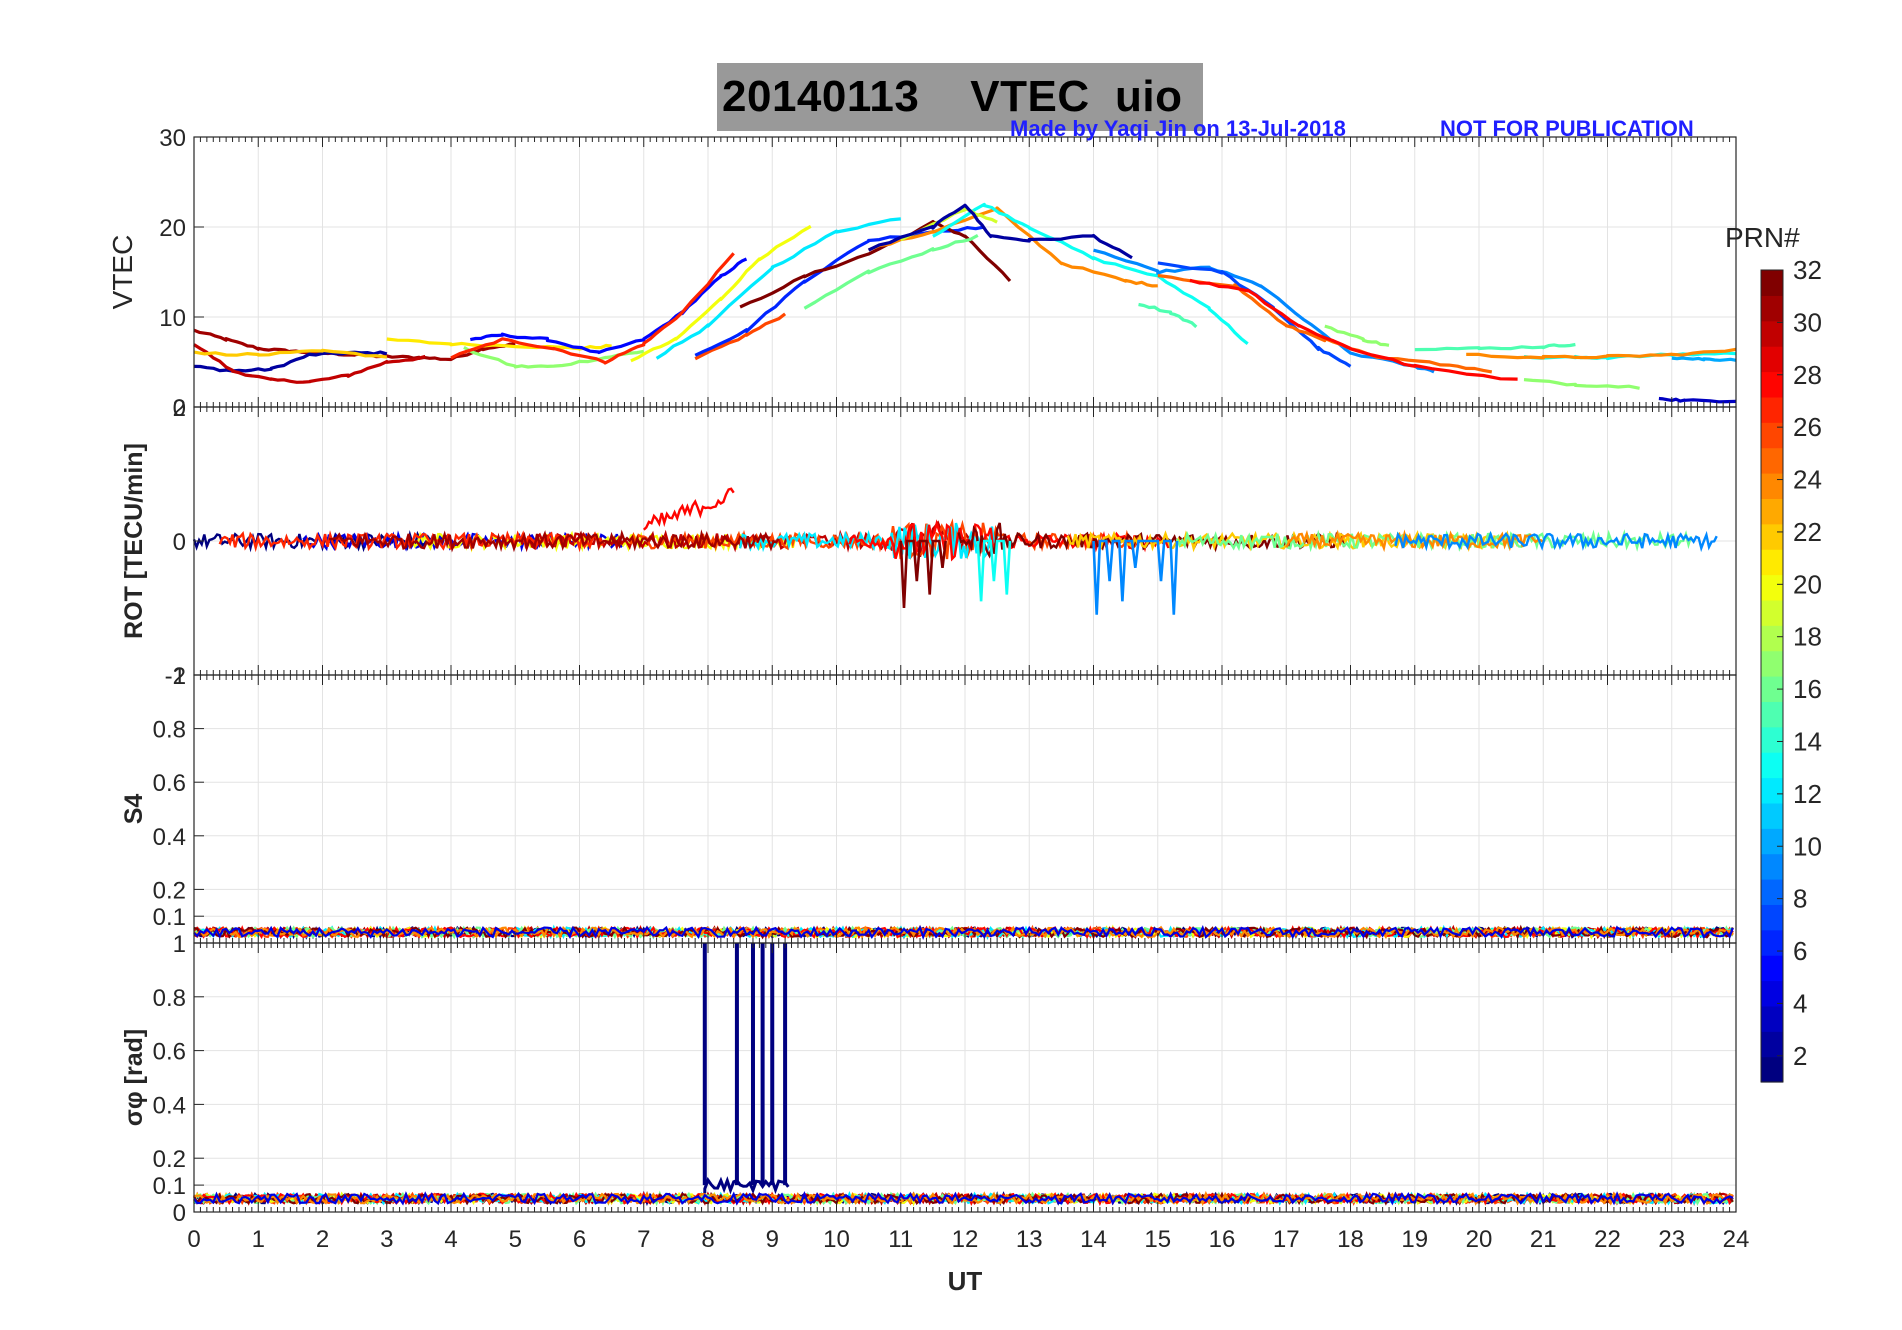 The image size is (1902, 1330). I want to click on s4-noise-line, so click(963, 932).